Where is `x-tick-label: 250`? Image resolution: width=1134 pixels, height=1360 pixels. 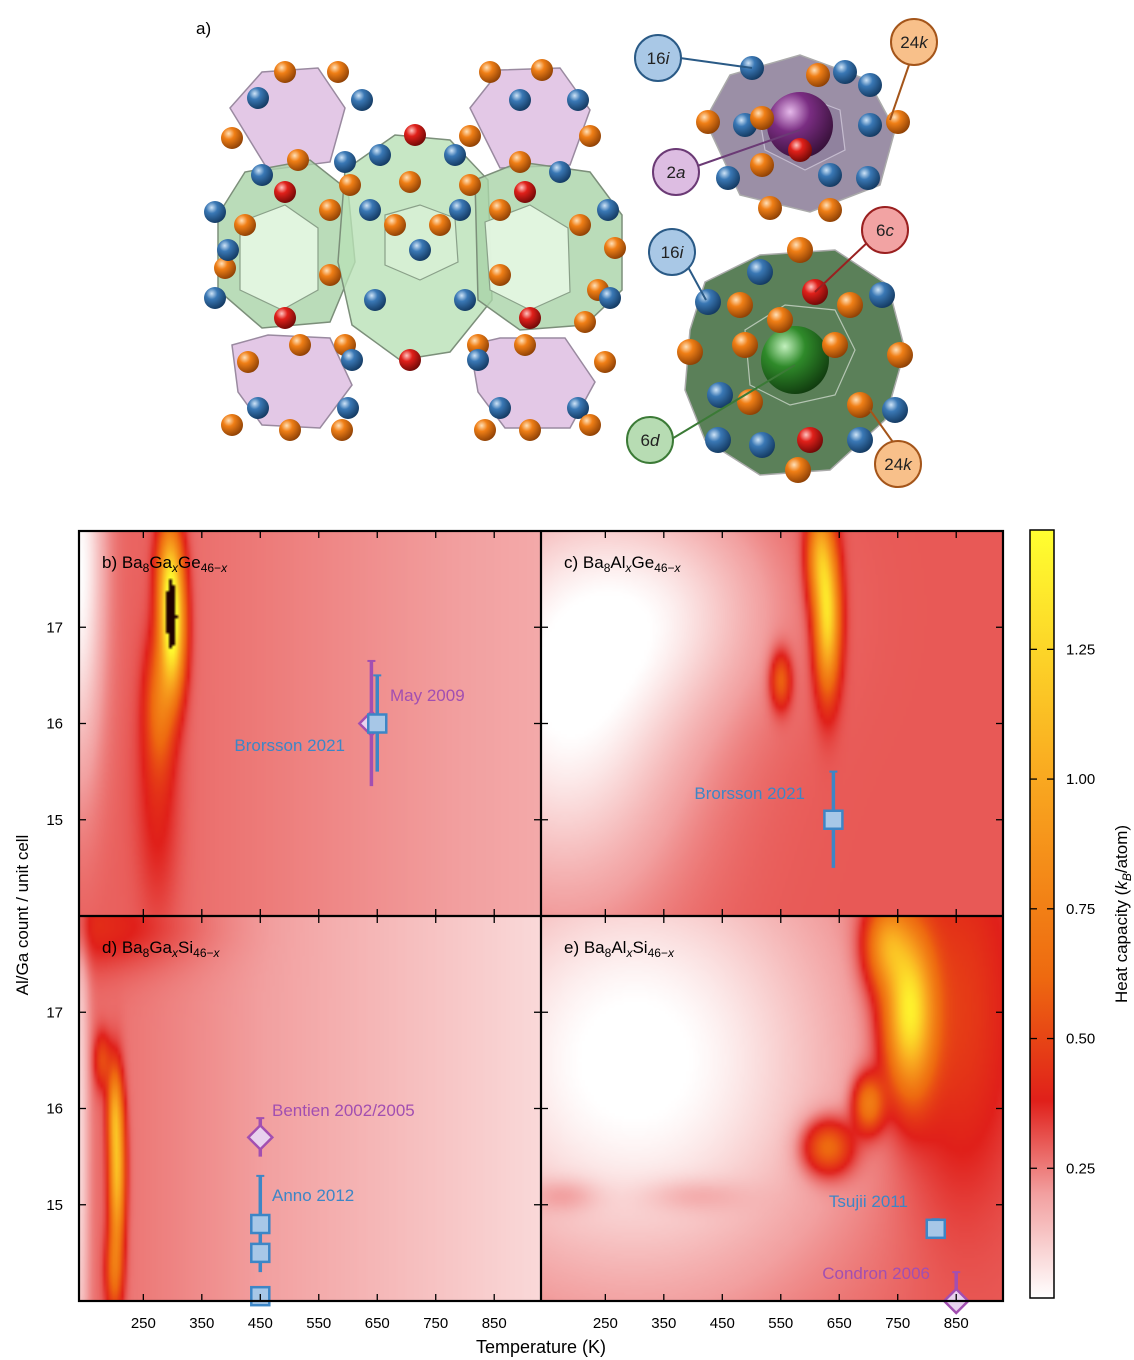
x-tick-label: 250 is located at coordinates (143, 1323).